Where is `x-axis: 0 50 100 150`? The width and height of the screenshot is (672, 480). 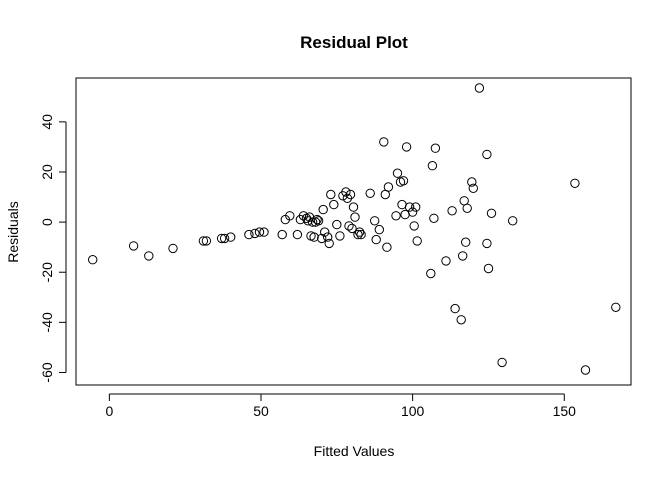
x-axis: 0 50 100 150 is located at coordinates (341, 406).